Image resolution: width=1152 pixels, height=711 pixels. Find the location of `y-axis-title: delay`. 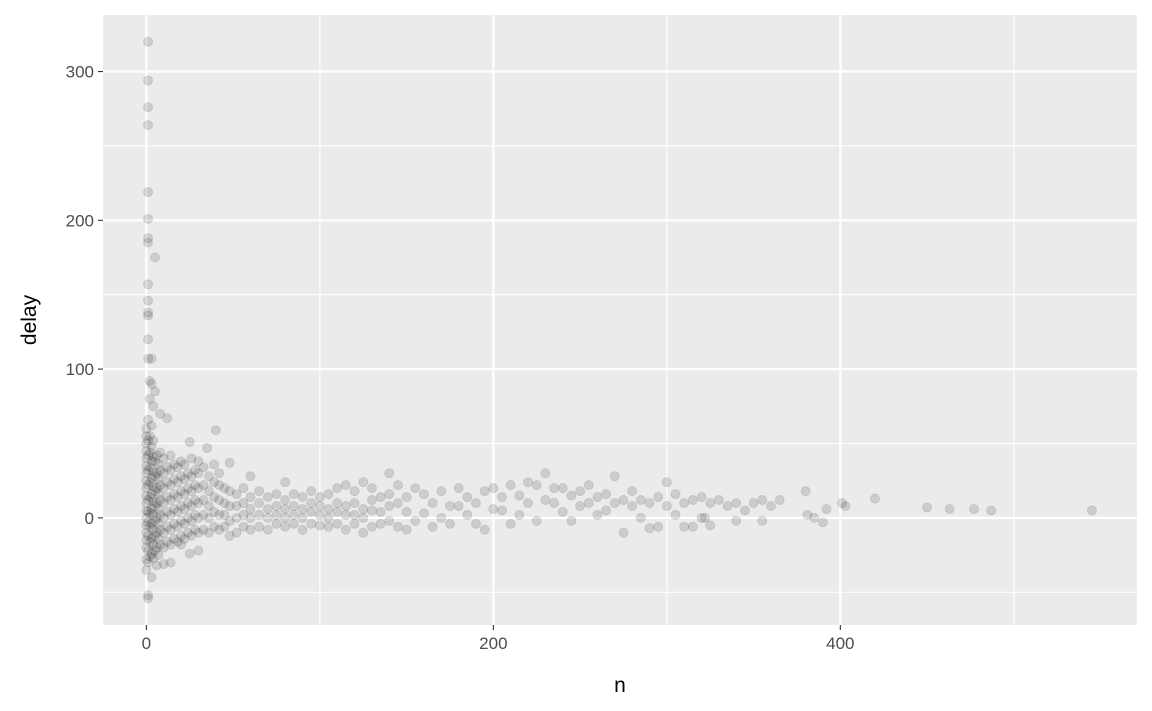

y-axis-title: delay is located at coordinates (29, 319).